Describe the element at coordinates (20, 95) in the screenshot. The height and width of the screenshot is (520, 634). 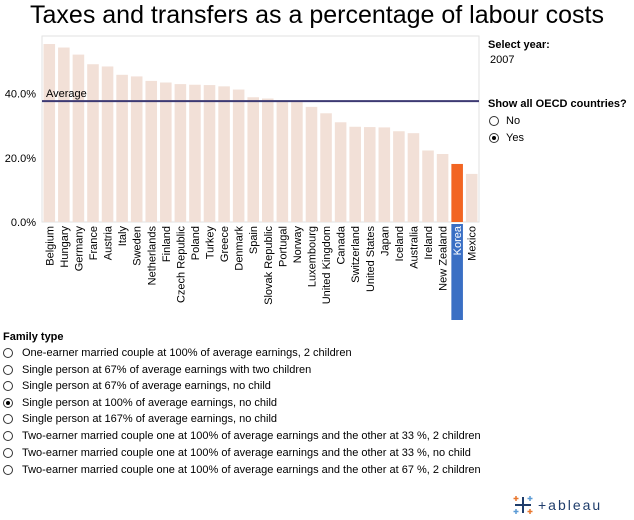
I see `y-tick-label: 40.0%` at that location.